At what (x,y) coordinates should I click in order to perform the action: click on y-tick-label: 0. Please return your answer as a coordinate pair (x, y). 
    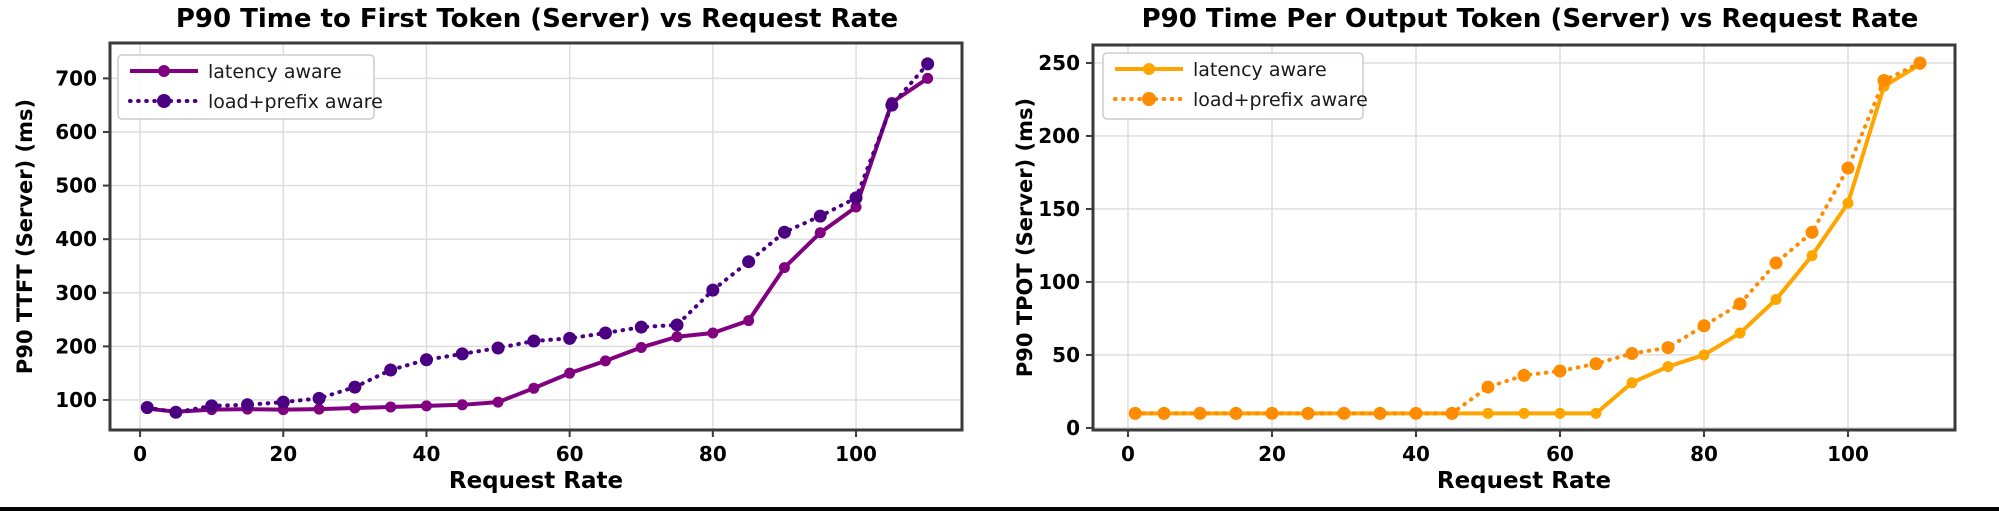
    Looking at the image, I should click on (1073, 428).